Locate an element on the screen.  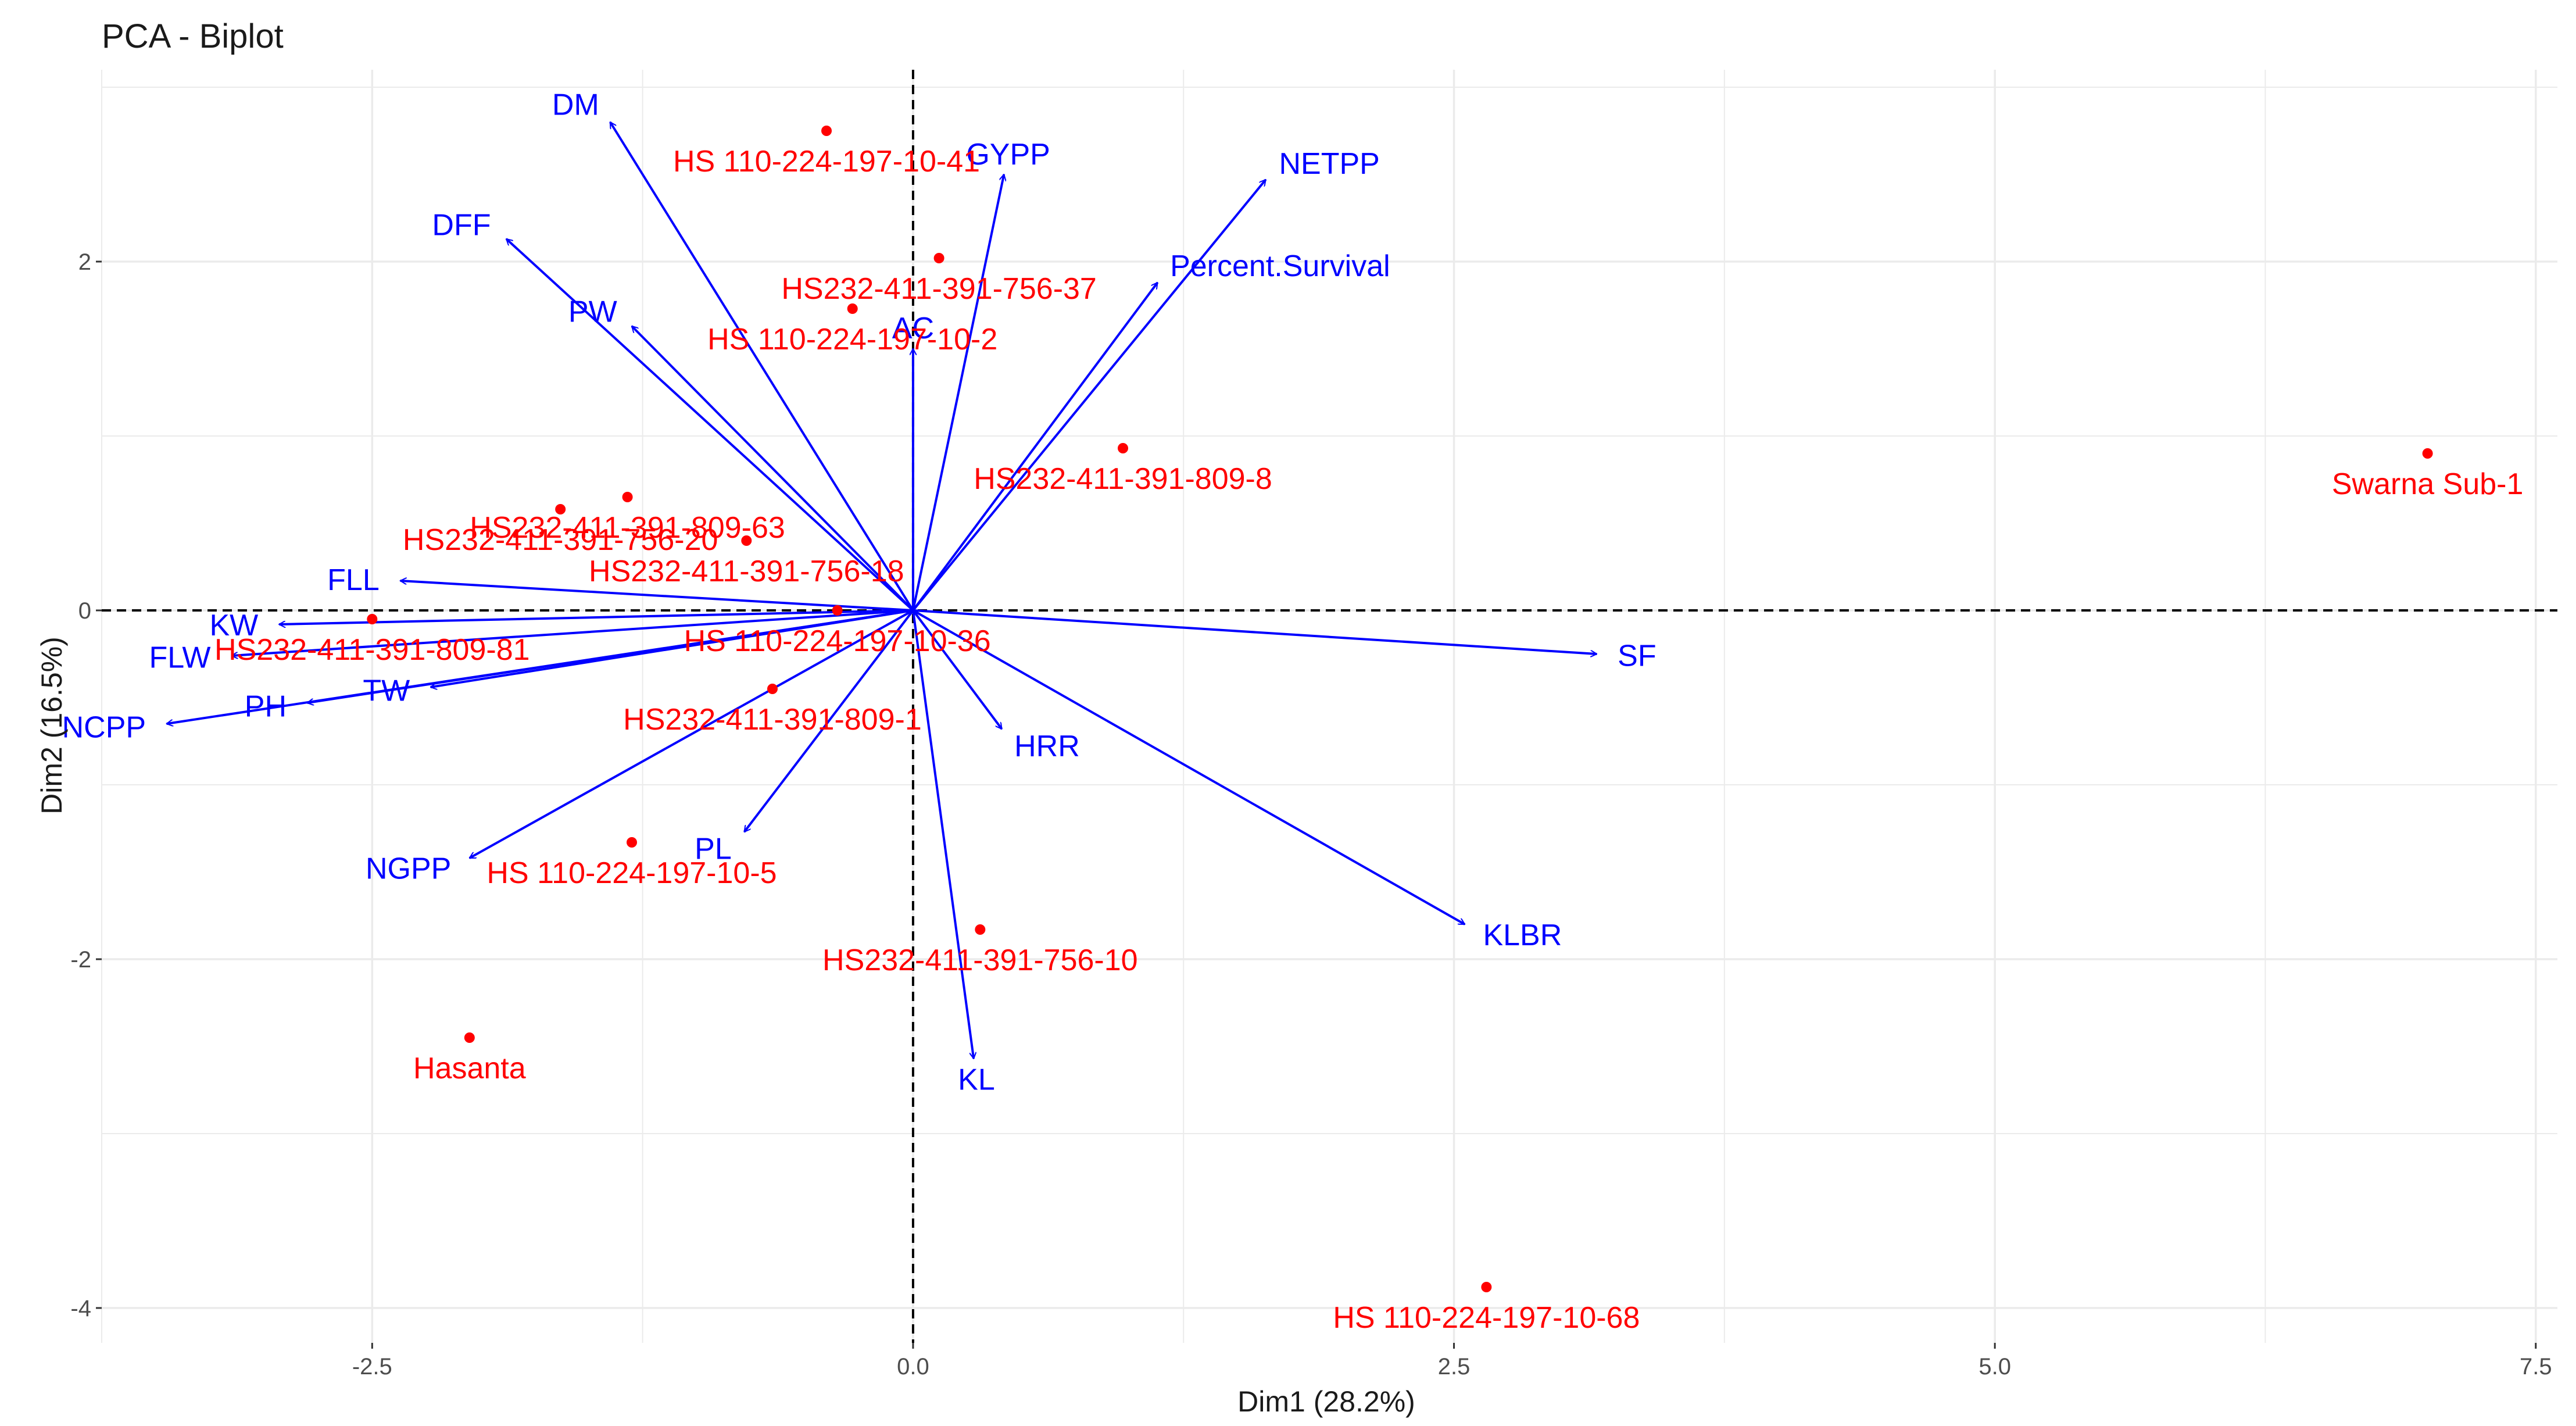
y-tick-label: 2 is located at coordinates (85, 262).